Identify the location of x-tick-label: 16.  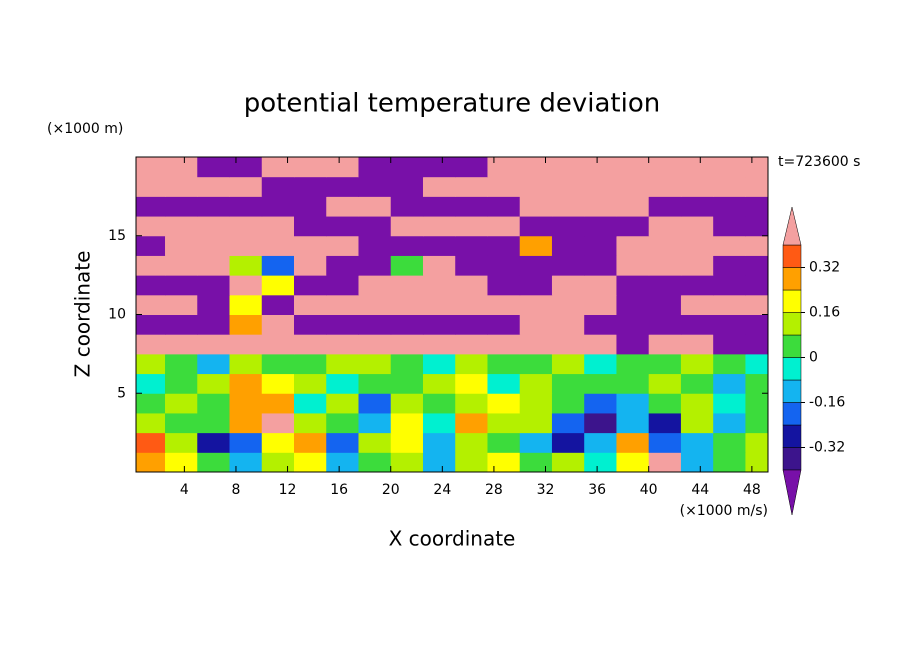
(339, 490).